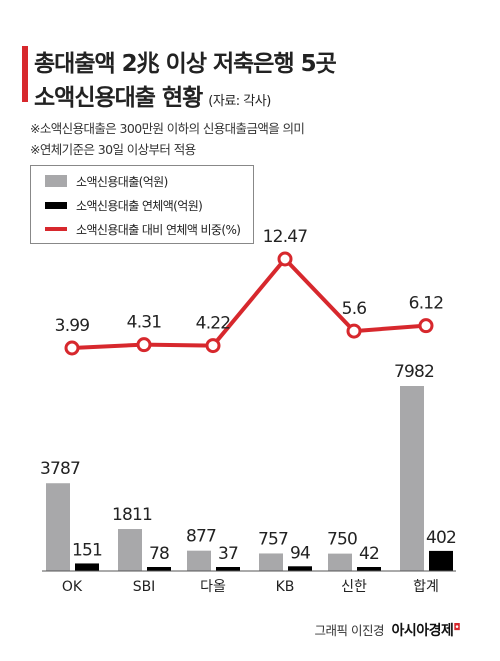  Describe the element at coordinates (118, 98) in the screenshot. I see `chart-subtitle: 소액신용대출 현황` at that location.